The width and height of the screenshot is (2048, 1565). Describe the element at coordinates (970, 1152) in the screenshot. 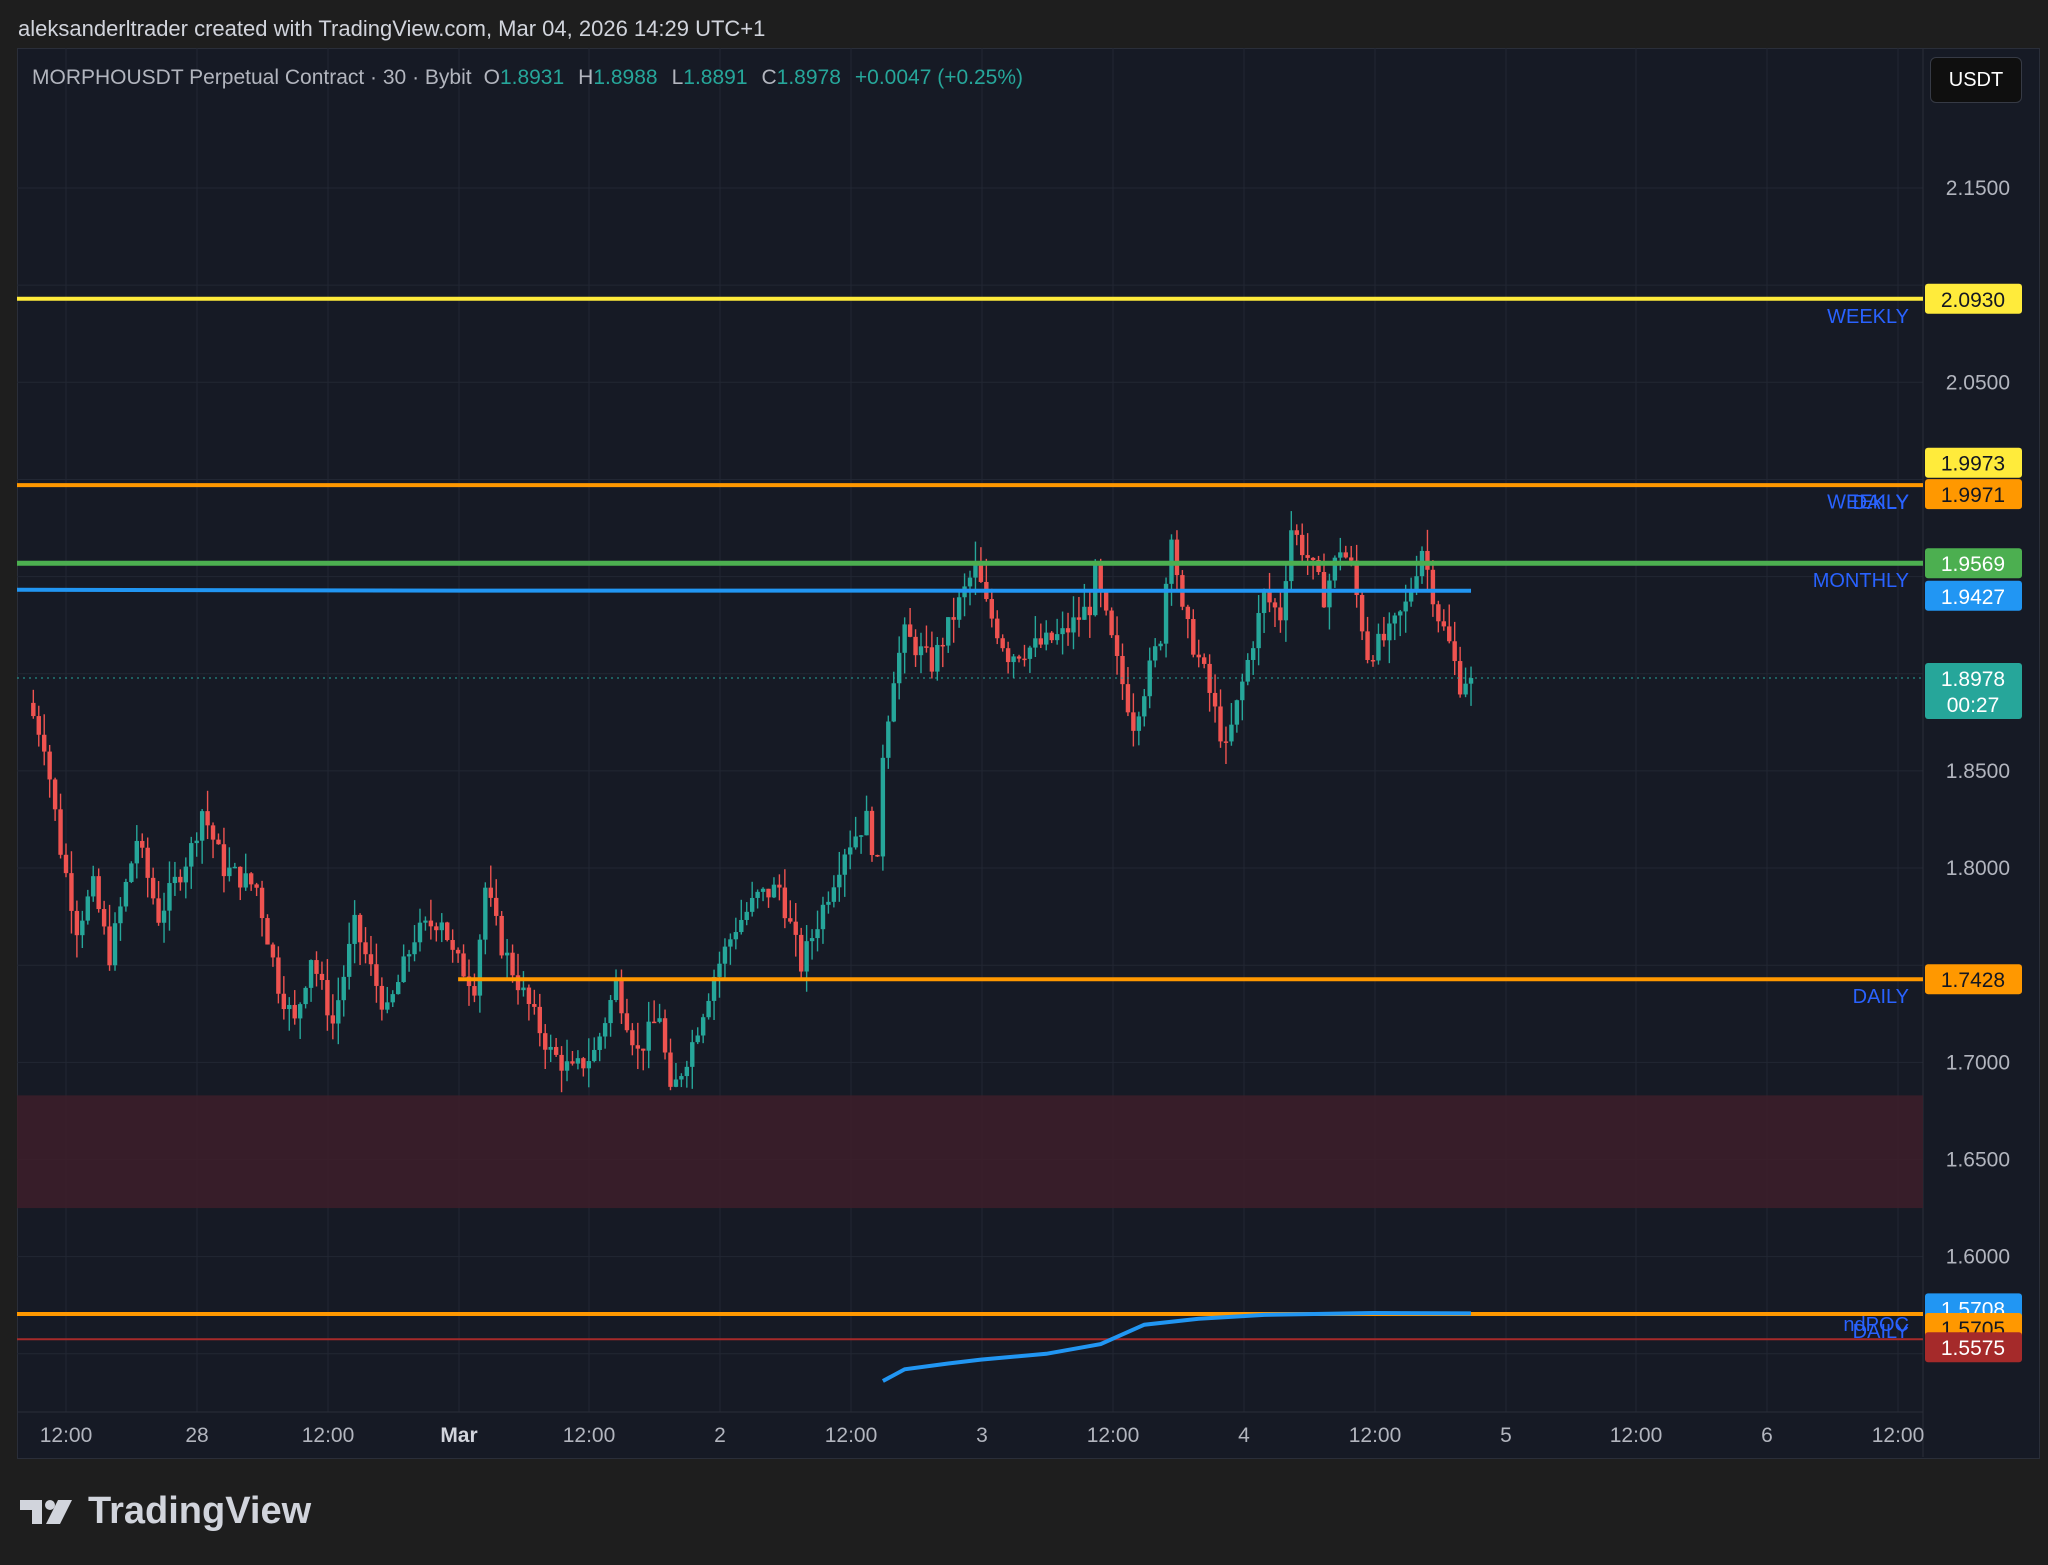

I see `supply-demand-zone` at that location.